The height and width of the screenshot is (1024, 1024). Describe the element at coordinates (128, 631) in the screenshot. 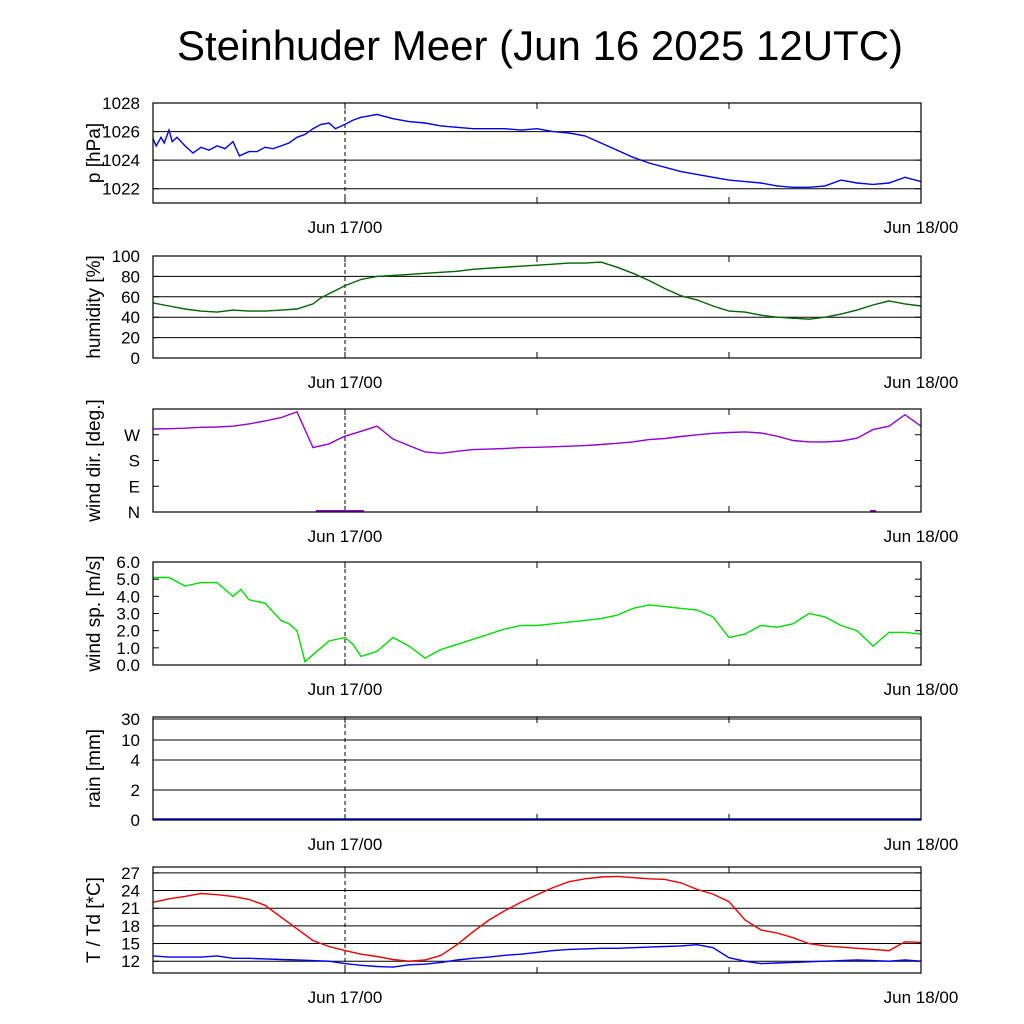

I see `y-tick-label: 2.0` at that location.